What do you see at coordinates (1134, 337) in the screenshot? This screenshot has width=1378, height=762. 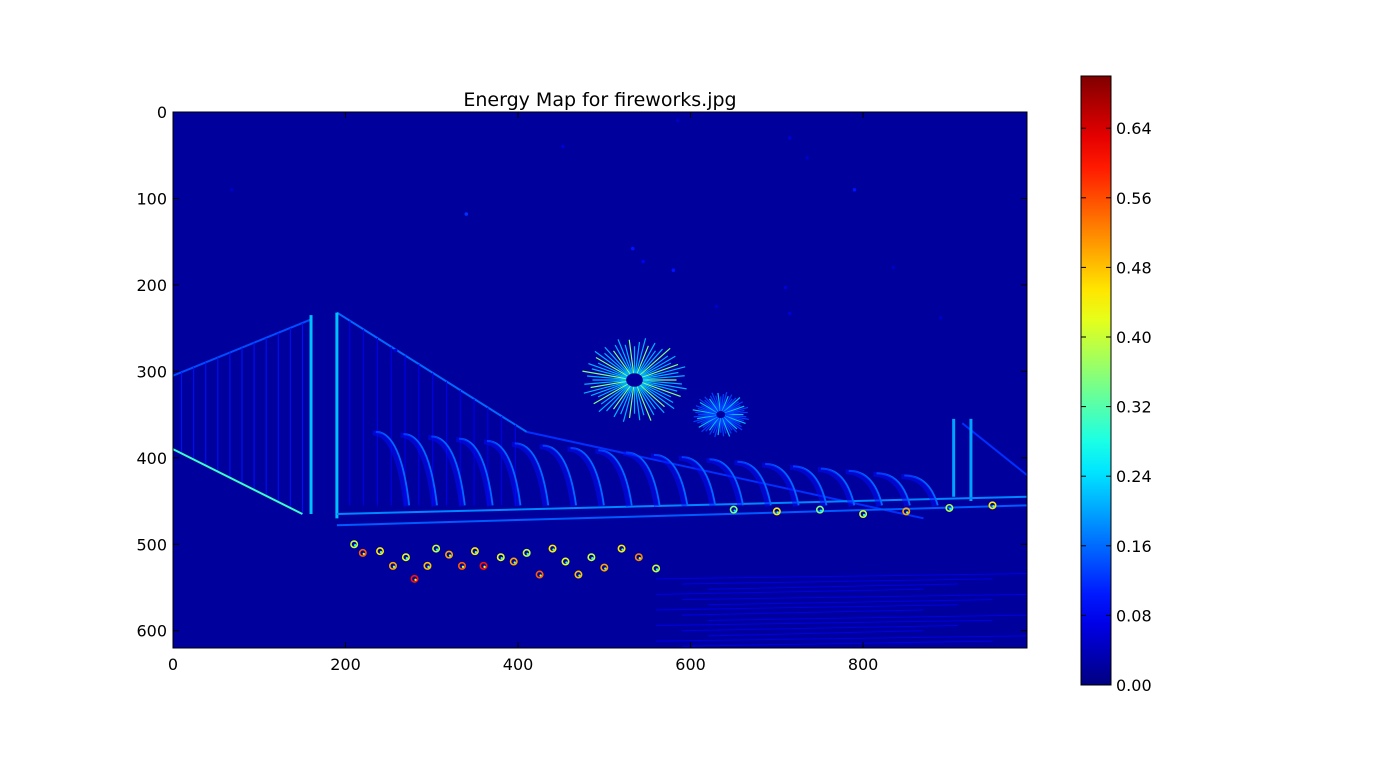 I see `colorbar-tick-label: 0.40` at bounding box center [1134, 337].